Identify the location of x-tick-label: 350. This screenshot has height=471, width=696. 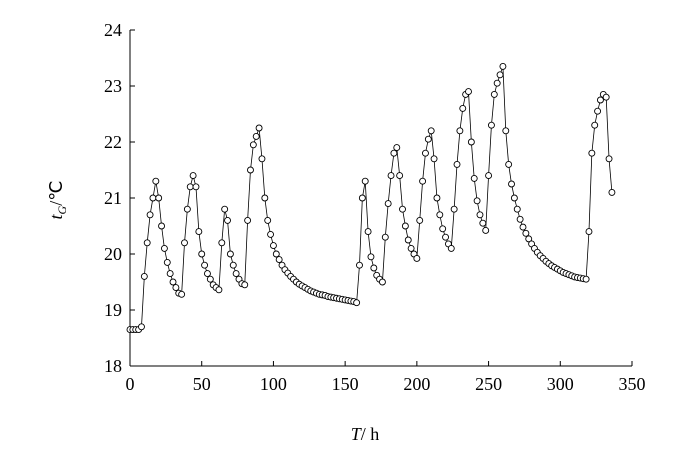
(632, 384).